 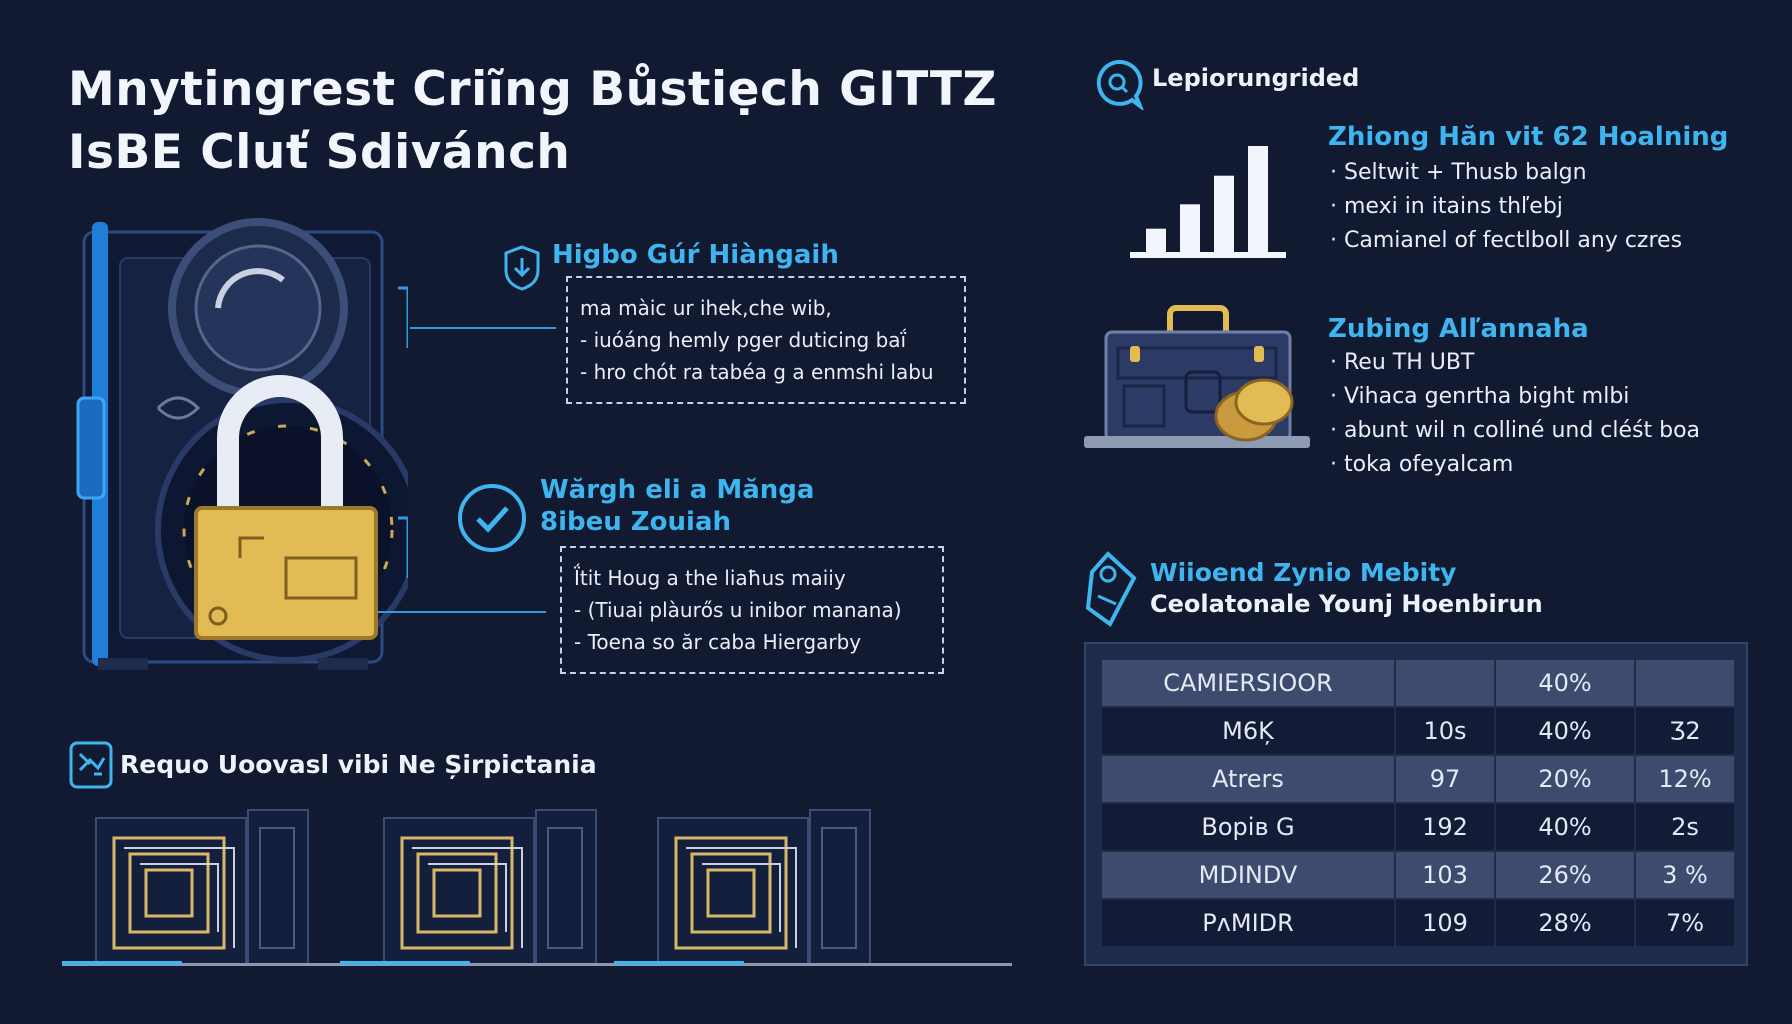 What do you see at coordinates (522, 268) in the screenshot?
I see `shield-download-icon` at bounding box center [522, 268].